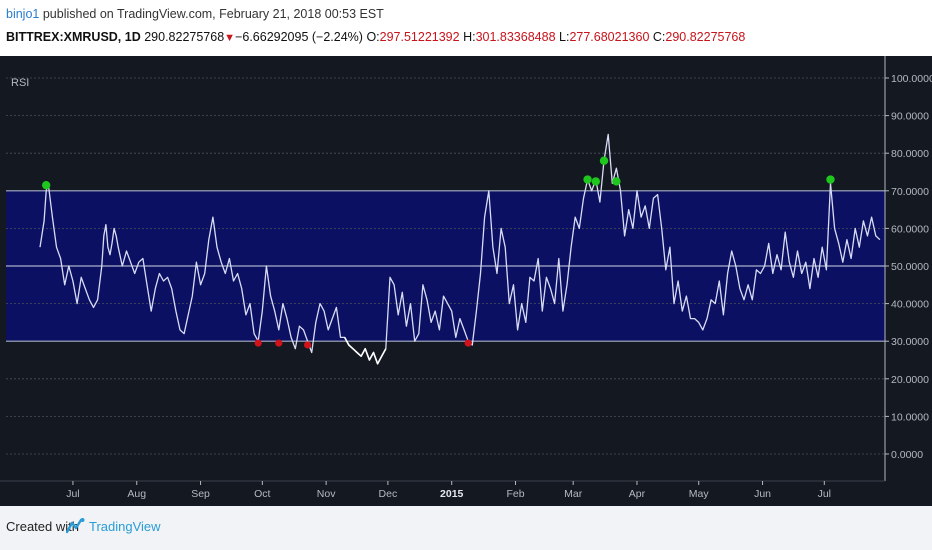 The image size is (932, 550). I want to click on price-change: −6.66292095 (−2.24%), so click(299, 37).